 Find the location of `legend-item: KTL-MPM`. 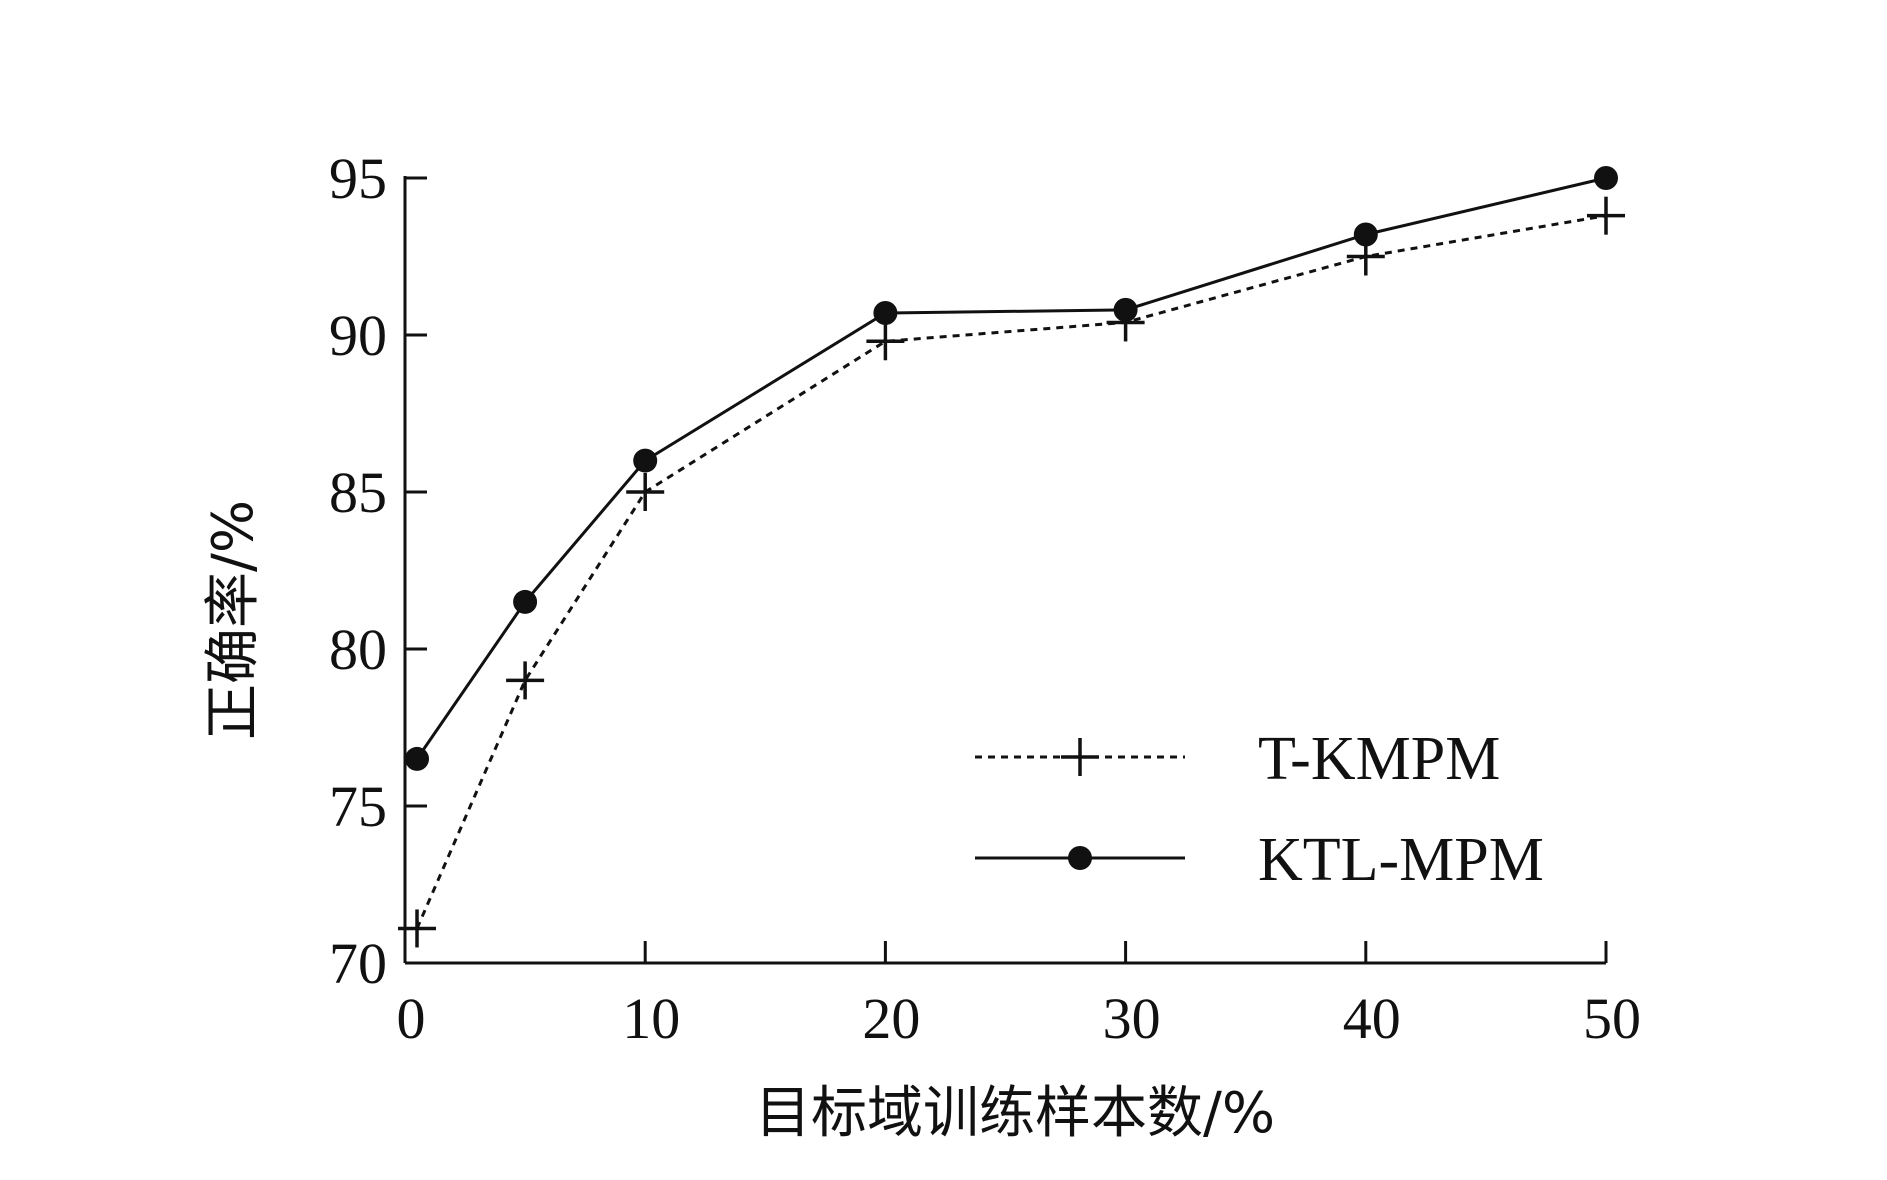

legend-item: KTL-MPM is located at coordinates (1259, 860).